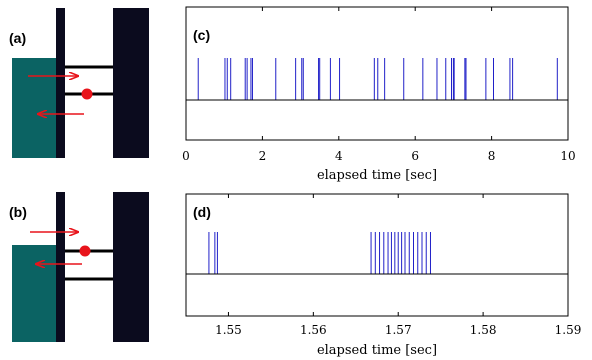  Describe the element at coordinates (228, 330) in the screenshot. I see `x-tick-label: 1.55` at that location.